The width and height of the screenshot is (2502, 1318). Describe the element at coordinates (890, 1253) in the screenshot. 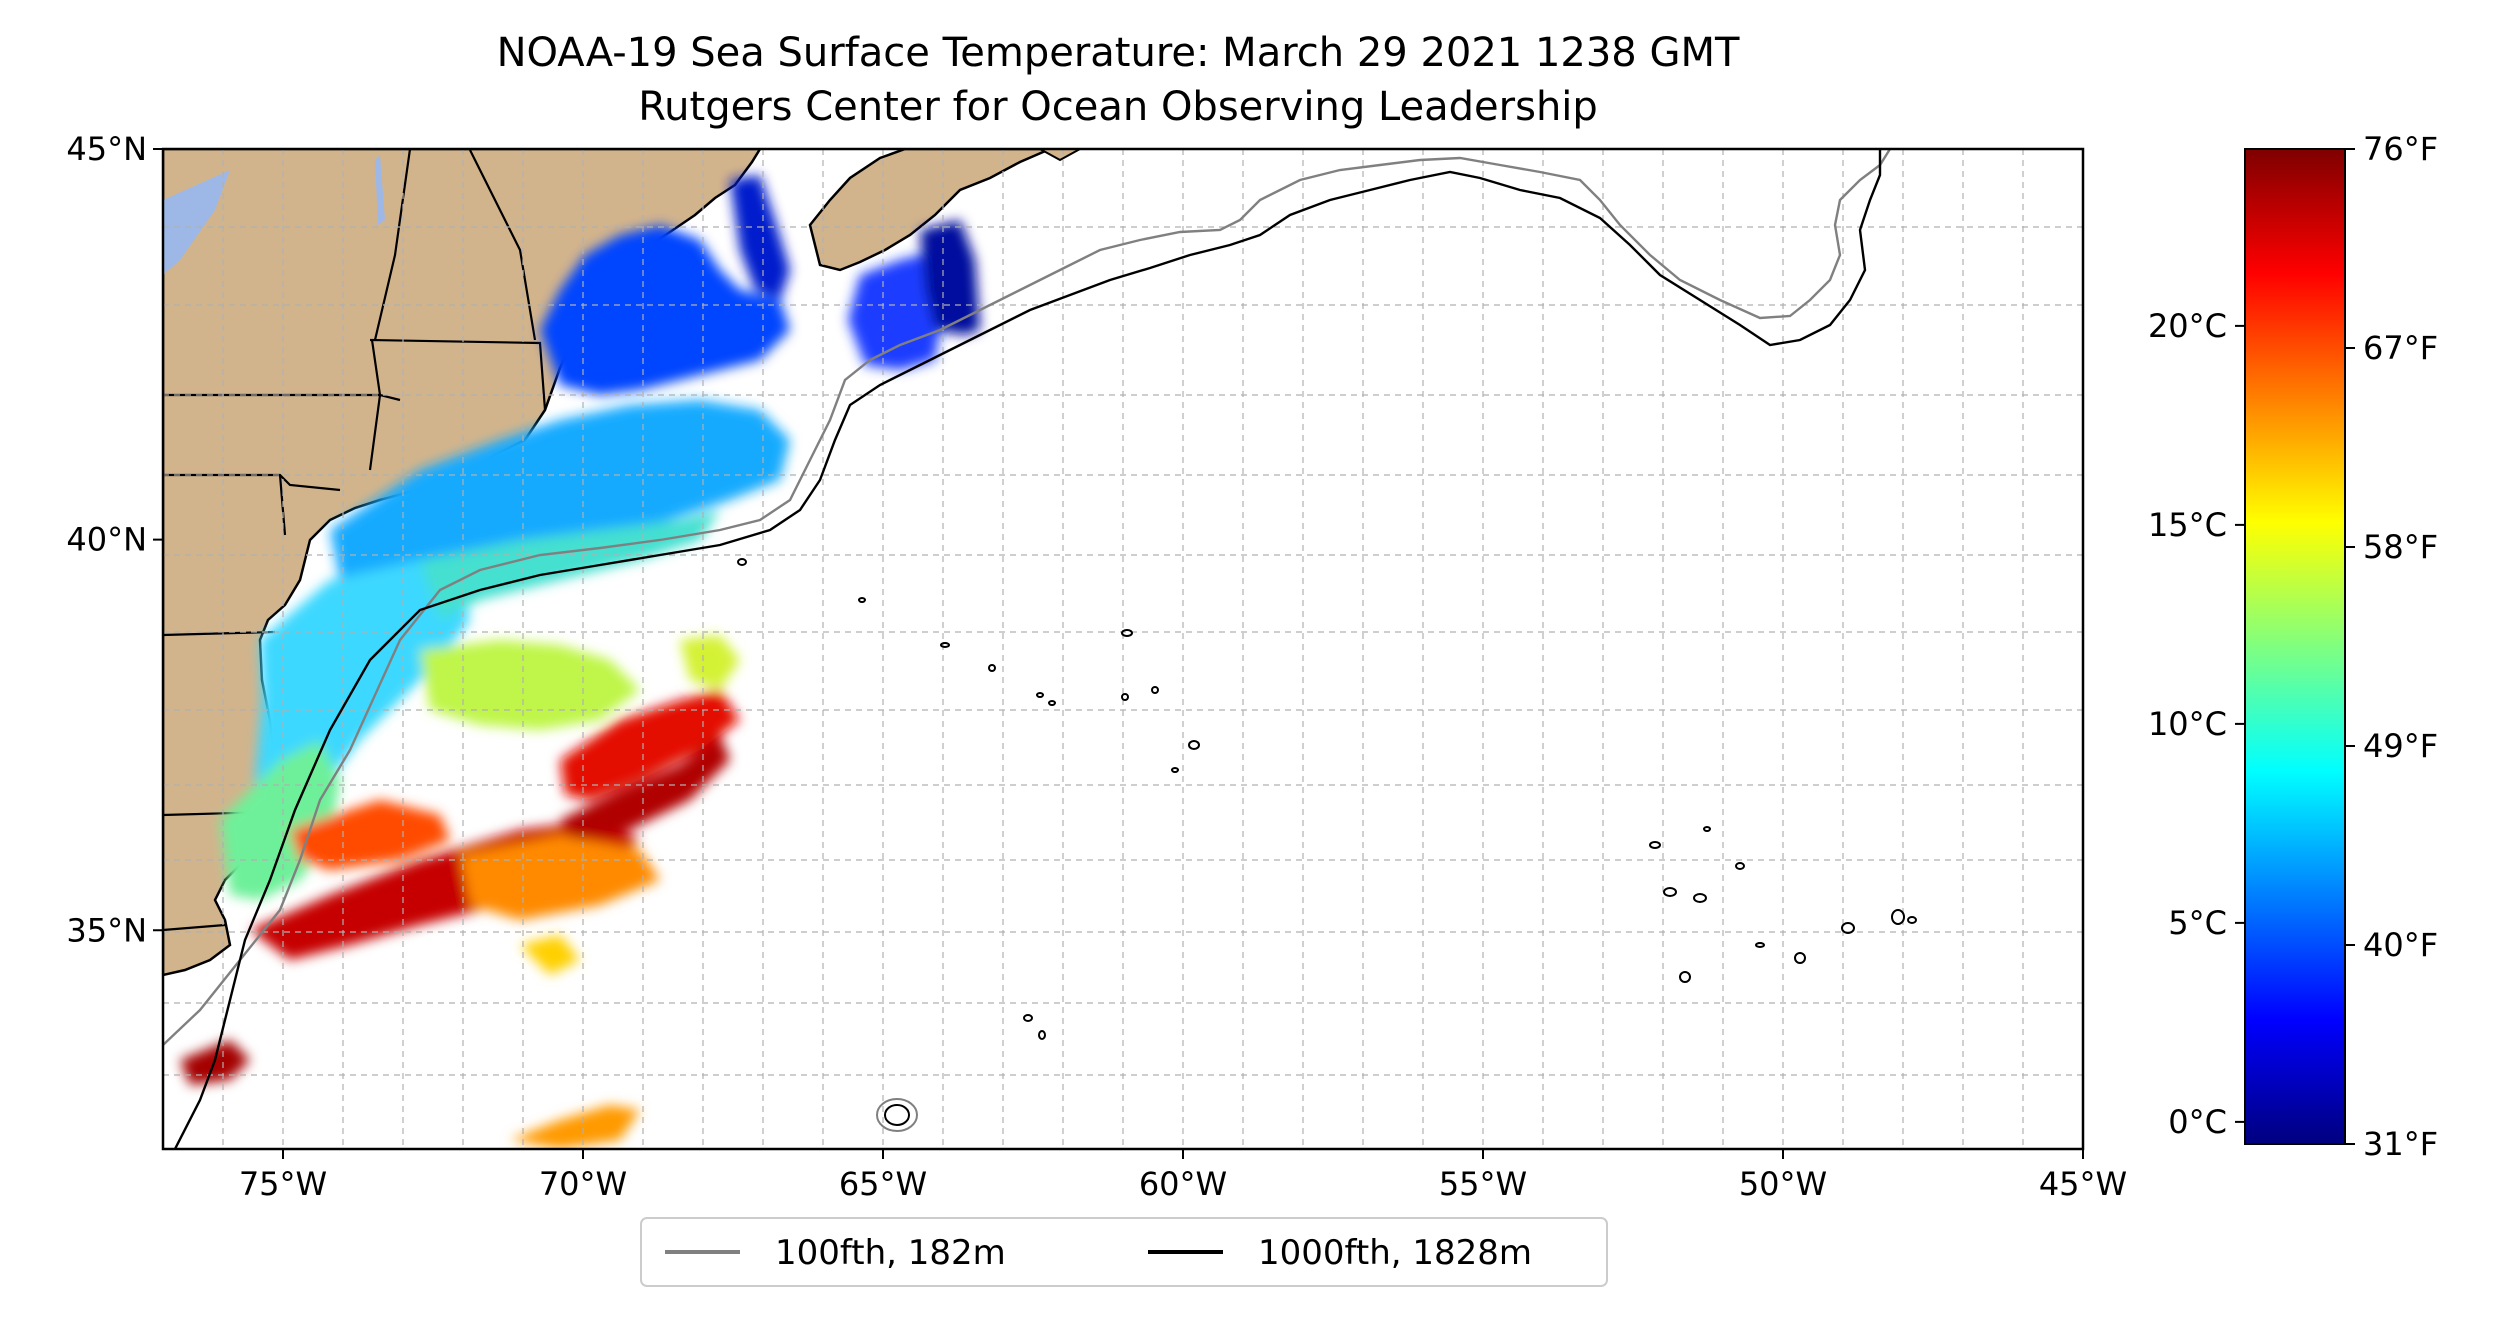

I see `legend-label-100fth: 100fth, 182m` at that location.